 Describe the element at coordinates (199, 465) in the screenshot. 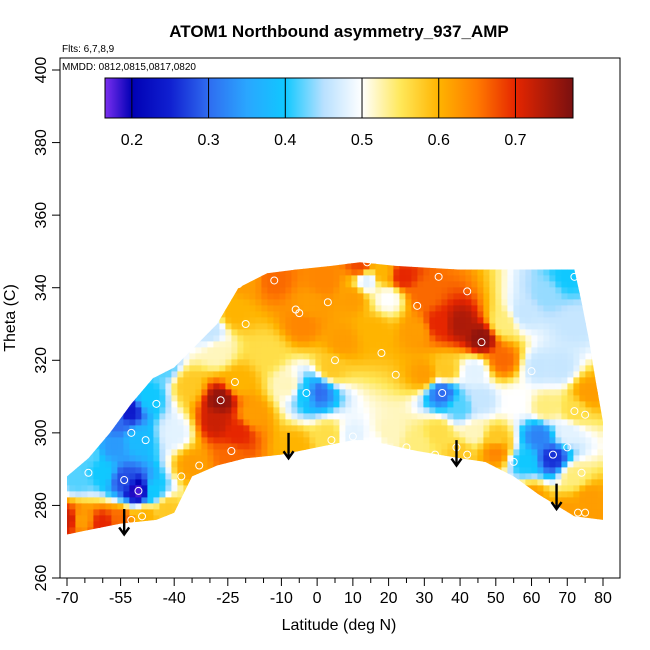

I see `flight-point` at that location.